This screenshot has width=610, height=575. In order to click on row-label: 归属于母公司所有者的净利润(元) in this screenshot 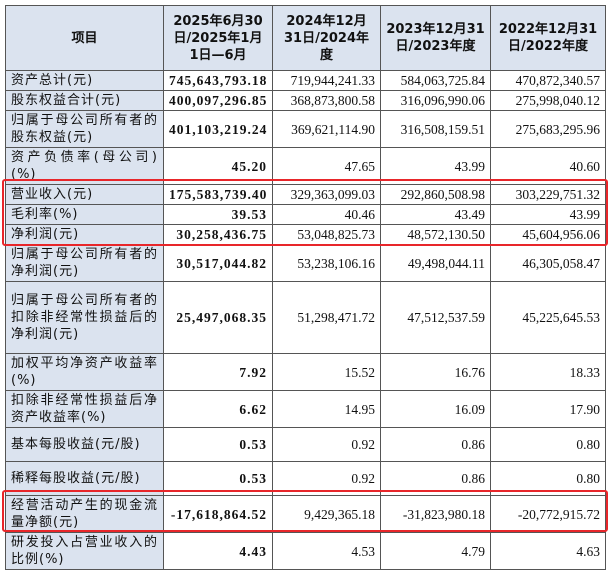, I will do `click(84, 263)`.